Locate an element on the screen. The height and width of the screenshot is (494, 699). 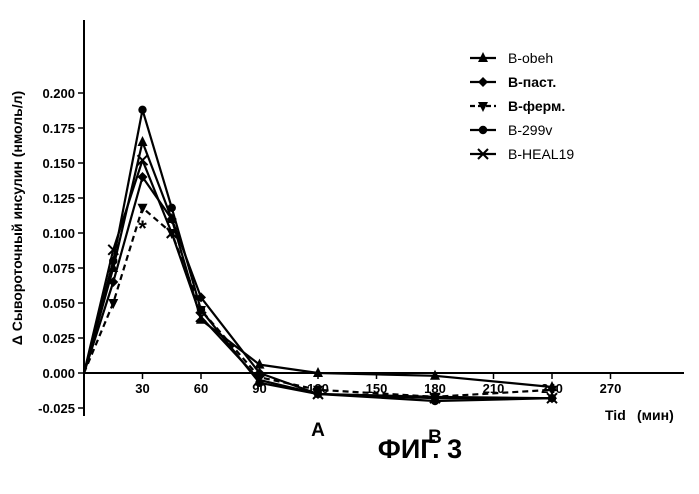
x-axis-unit: (мин) is located at coordinates (655, 415).